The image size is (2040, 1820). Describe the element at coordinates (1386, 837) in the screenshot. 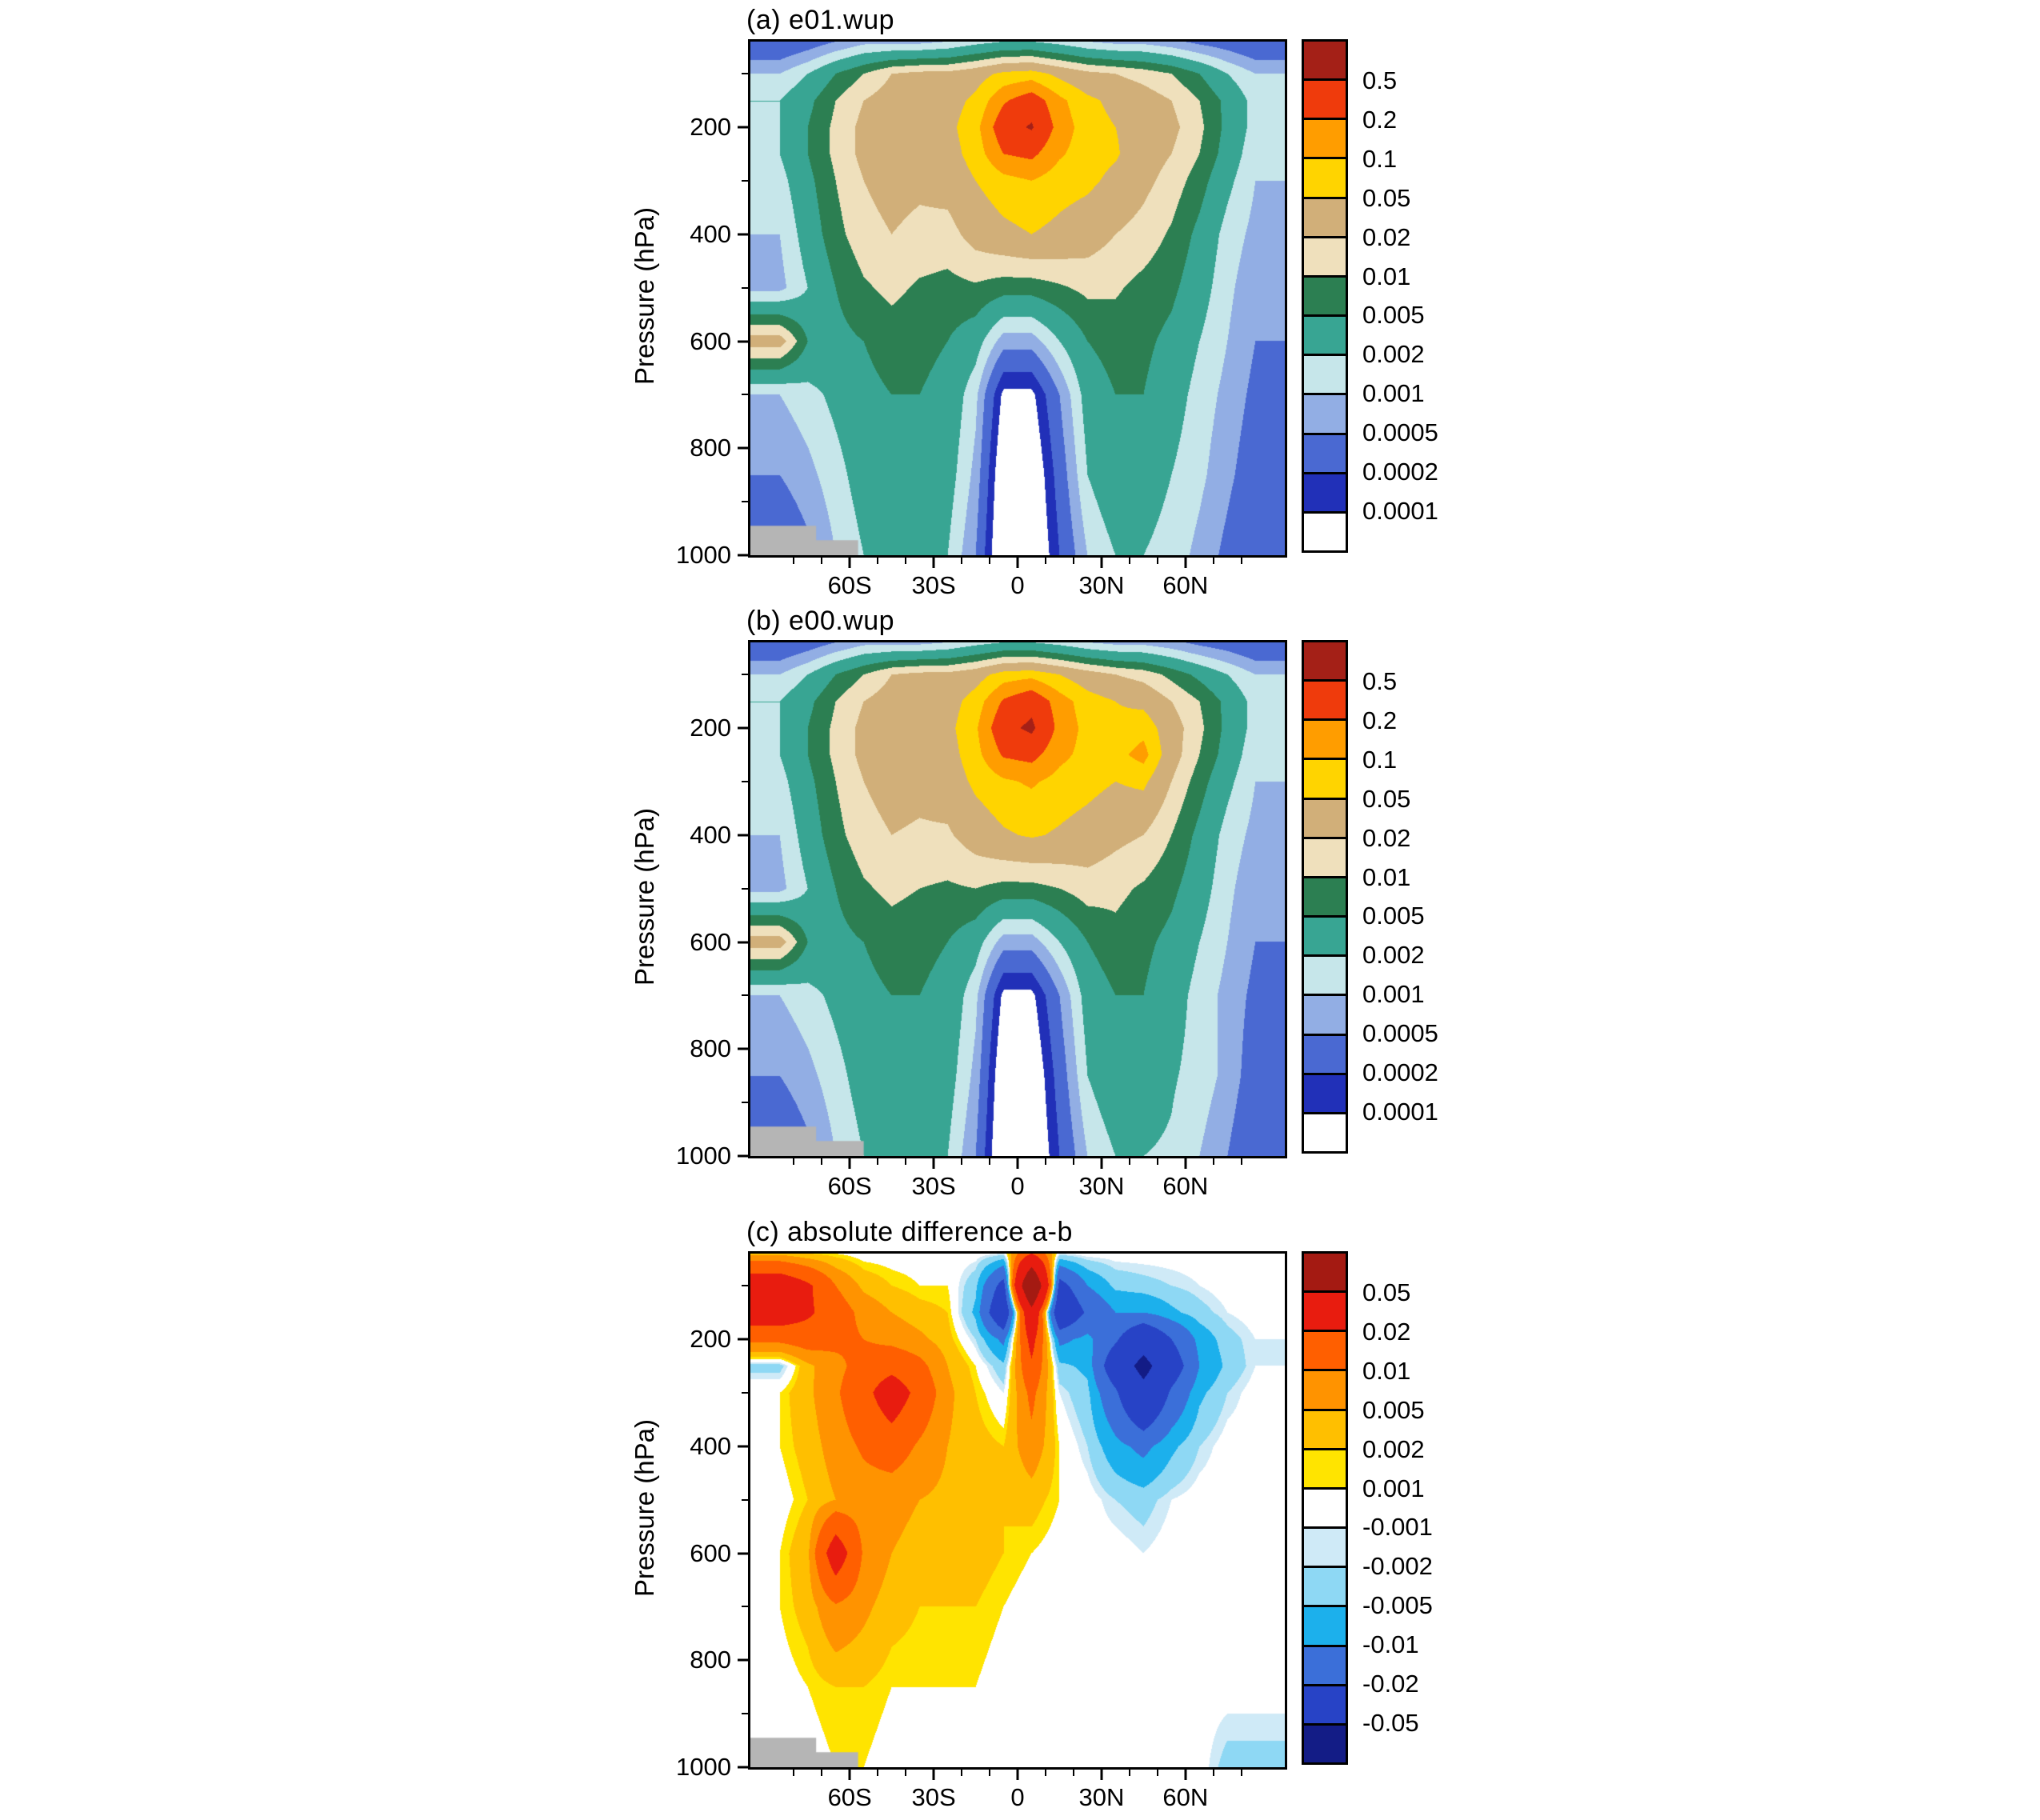

I see `colorbar-label: 0.02` at that location.